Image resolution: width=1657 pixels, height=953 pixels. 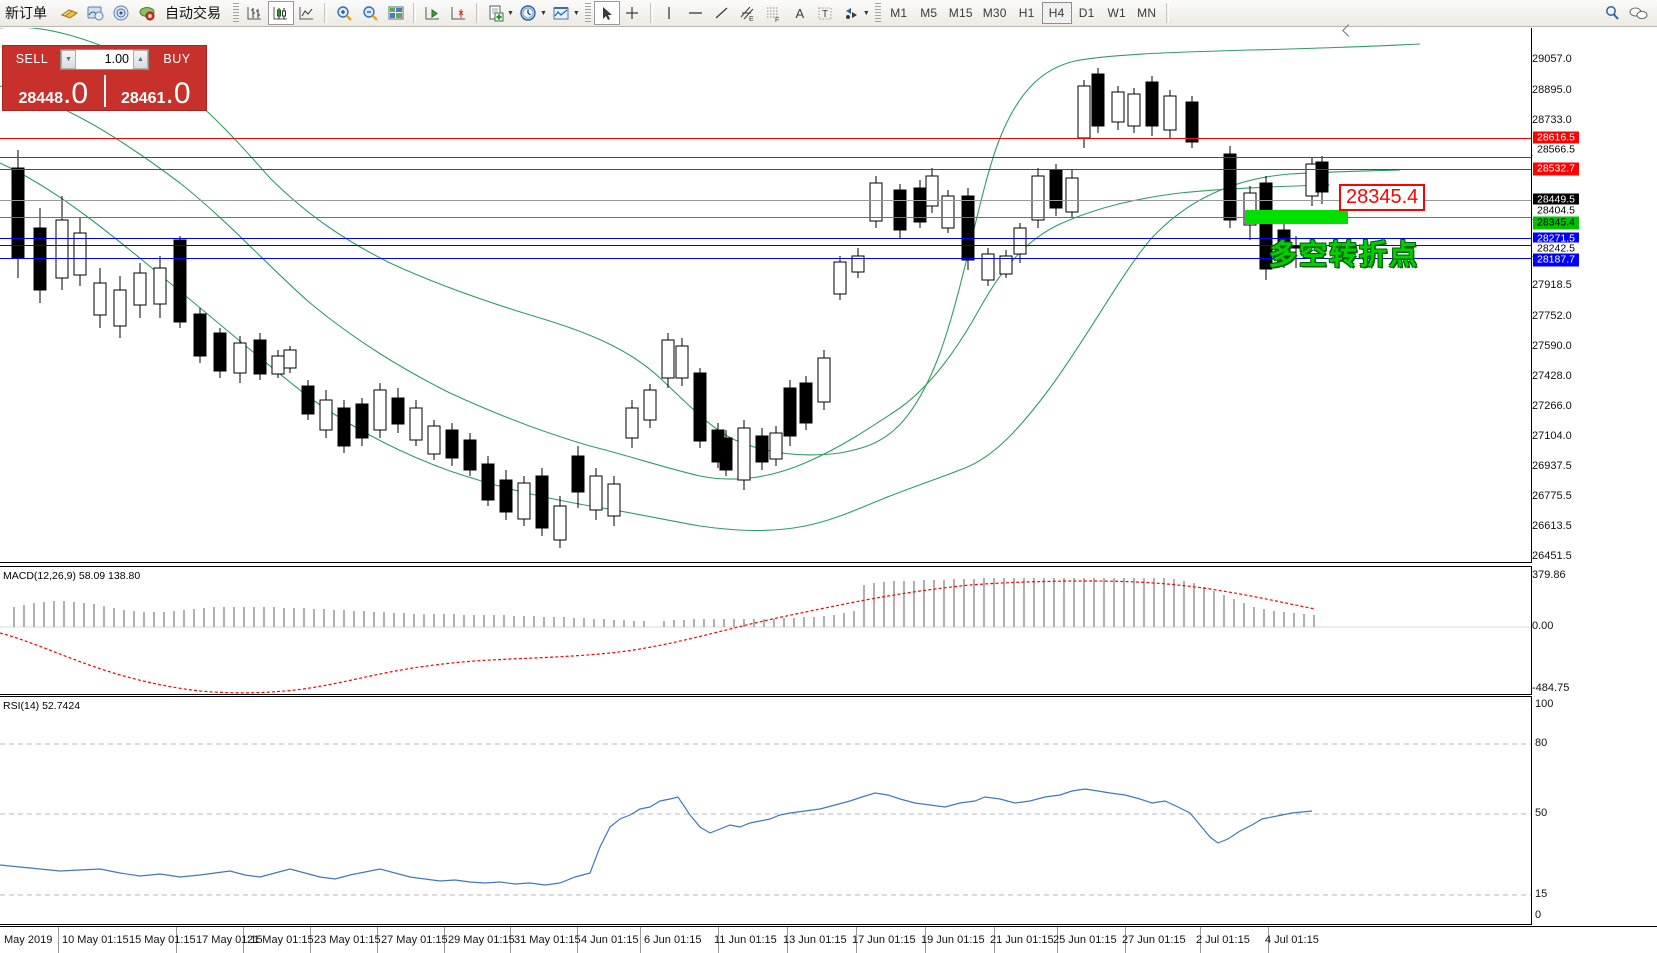 I want to click on cursor-icon, so click(x=606, y=13).